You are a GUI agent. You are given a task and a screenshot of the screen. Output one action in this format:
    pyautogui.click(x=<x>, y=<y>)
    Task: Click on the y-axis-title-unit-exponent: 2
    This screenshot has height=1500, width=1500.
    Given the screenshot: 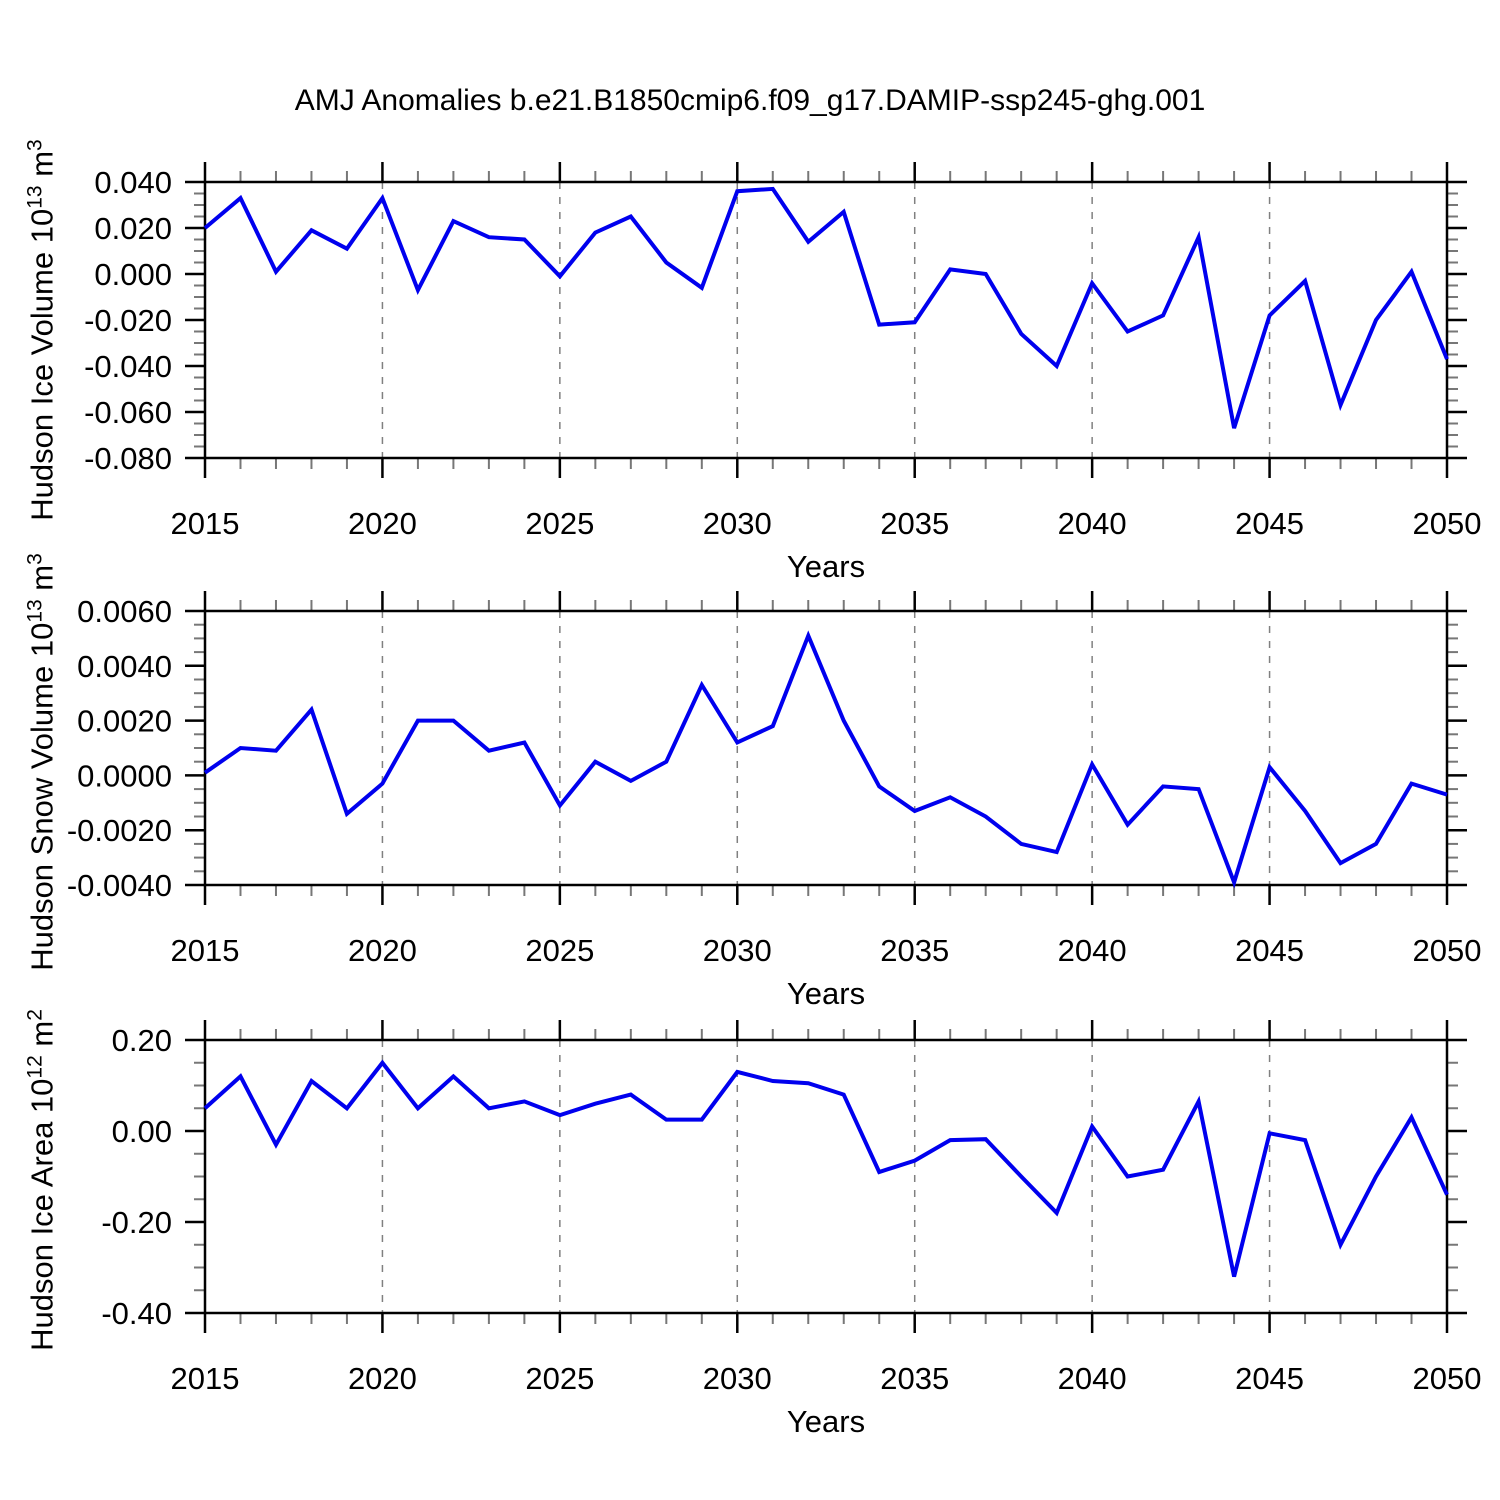 What is the action you would take?
    pyautogui.click(x=35, y=1015)
    